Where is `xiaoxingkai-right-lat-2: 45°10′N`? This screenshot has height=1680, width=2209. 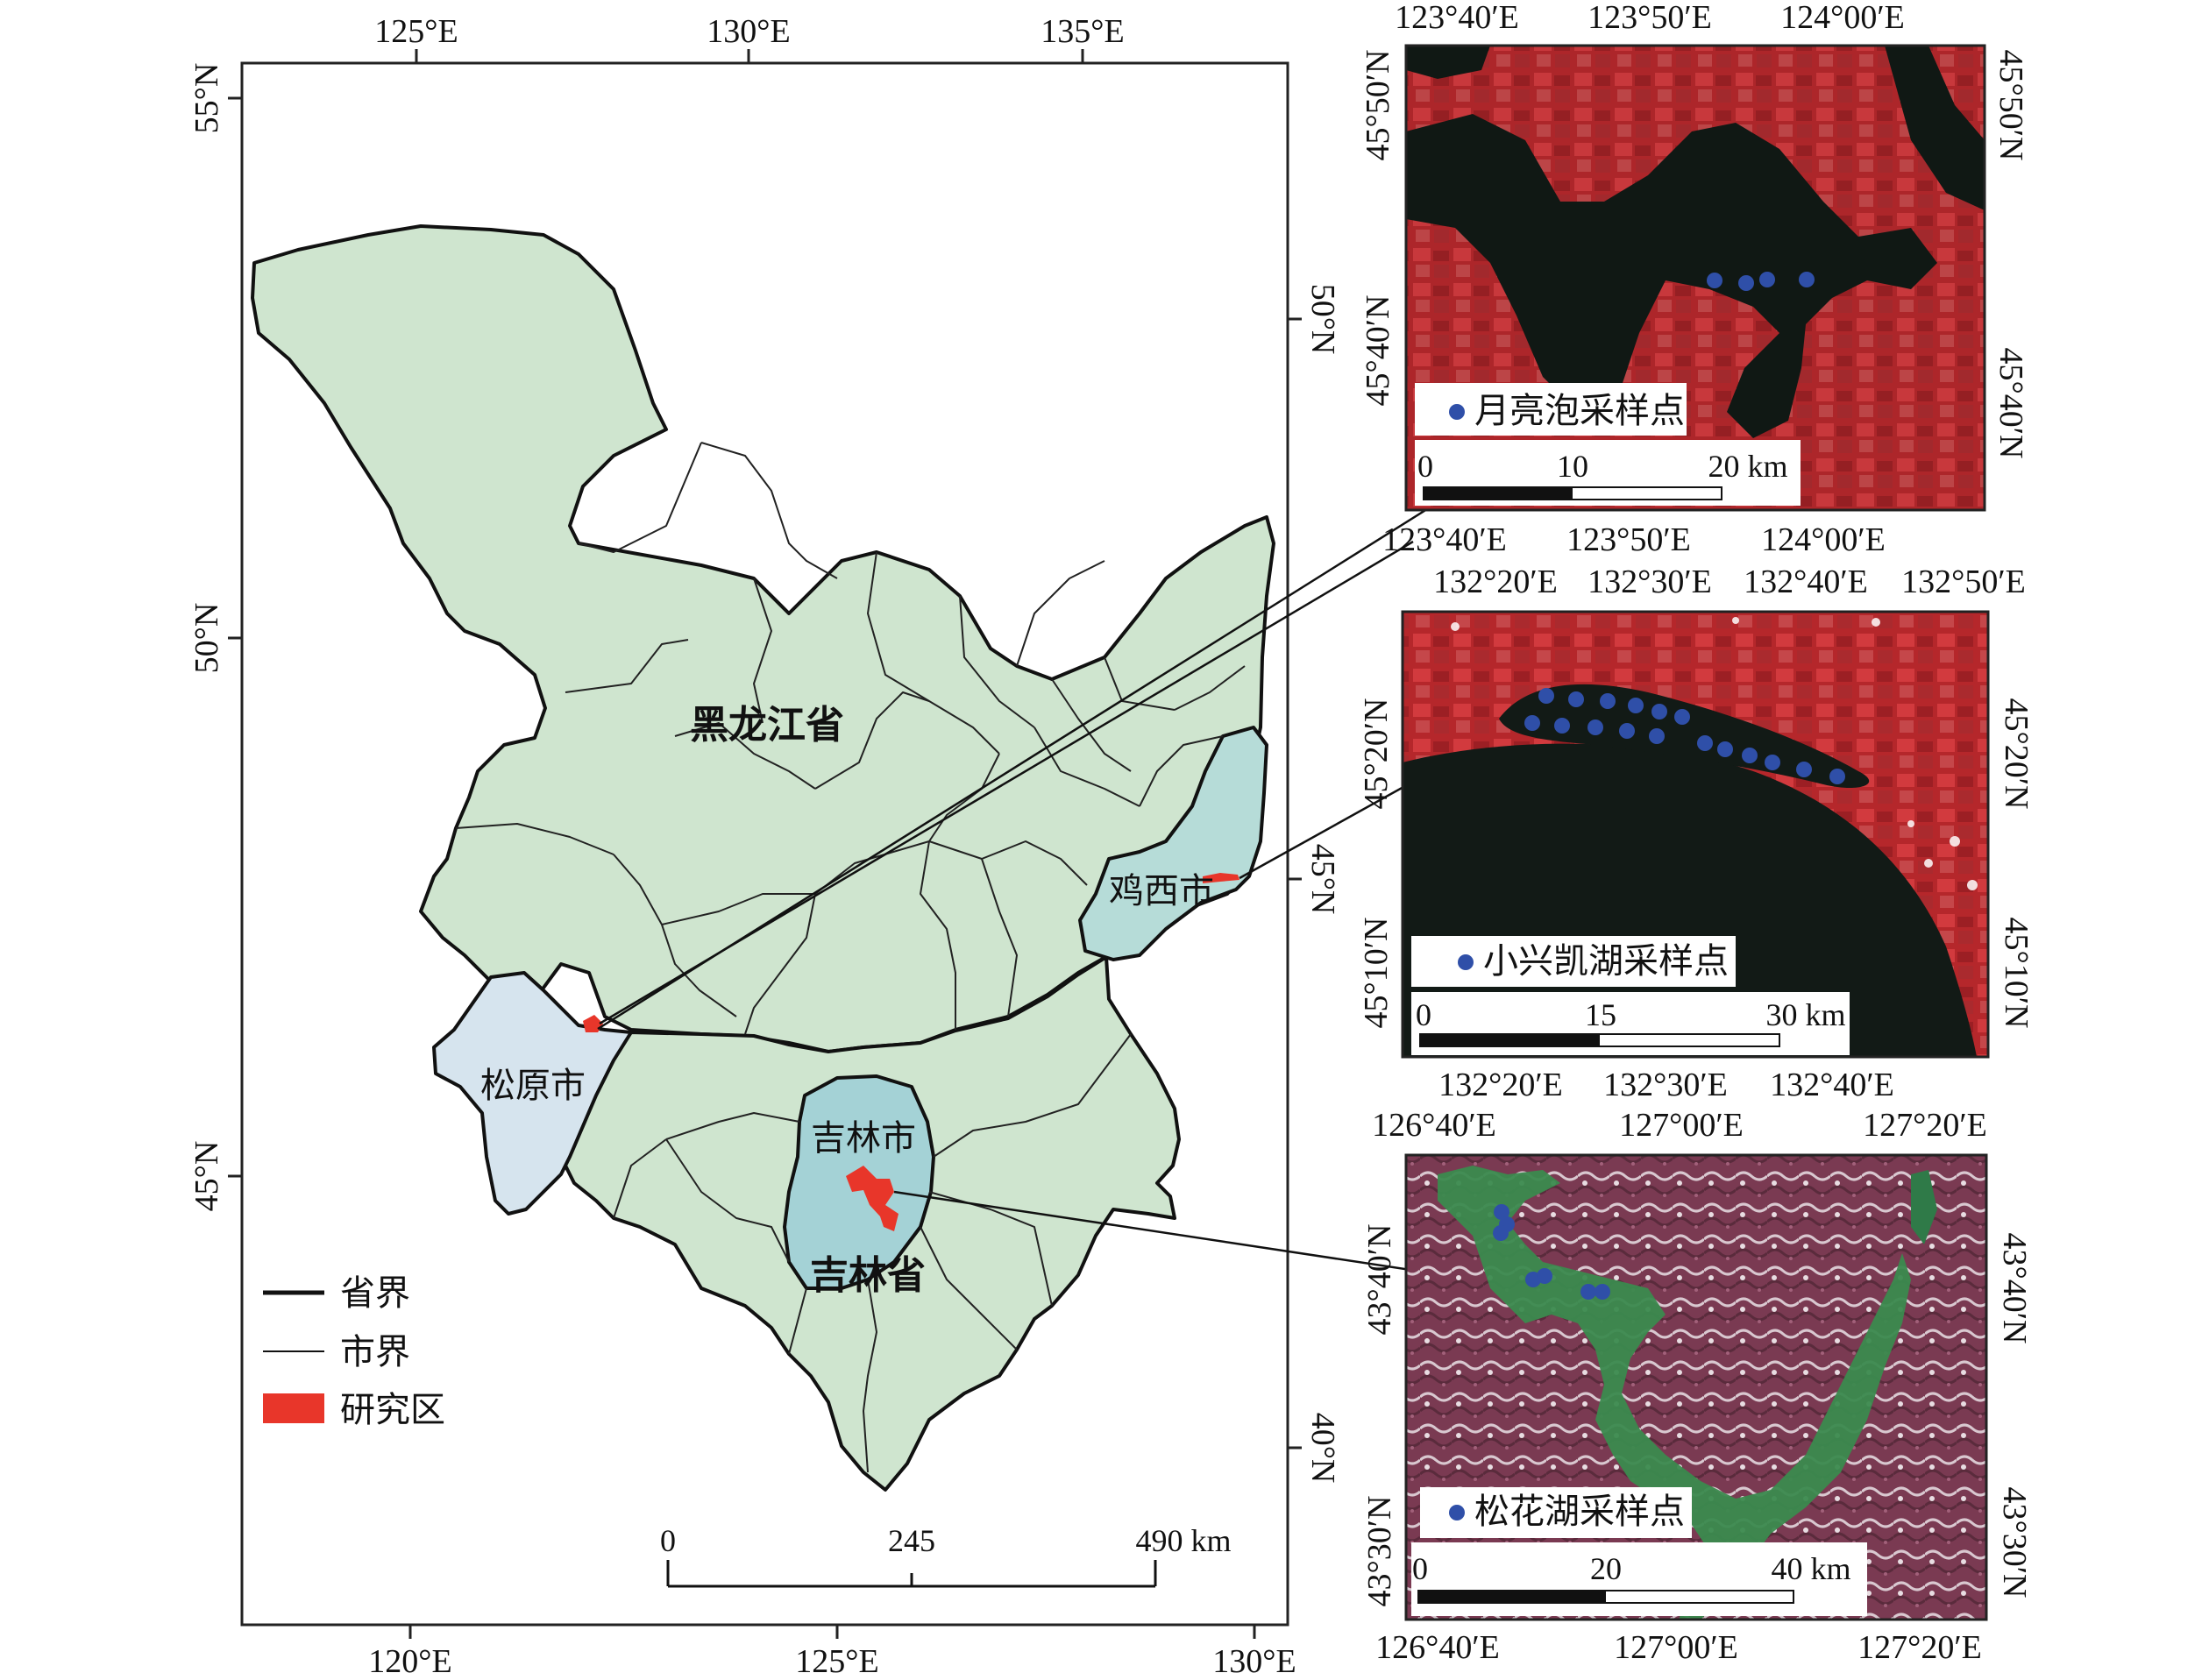 xiaoxingkai-right-lat-2: 45°10′N is located at coordinates (2017, 973).